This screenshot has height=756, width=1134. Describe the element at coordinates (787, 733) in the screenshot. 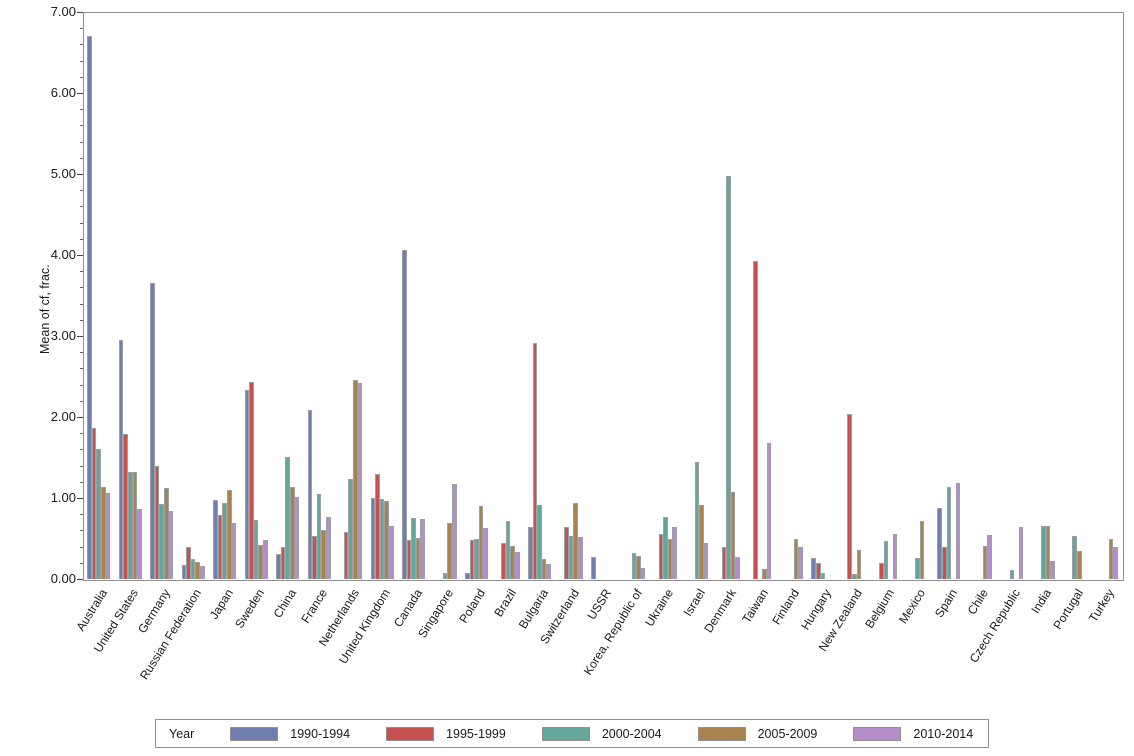

I see `legend-label: 2005-2009` at that location.